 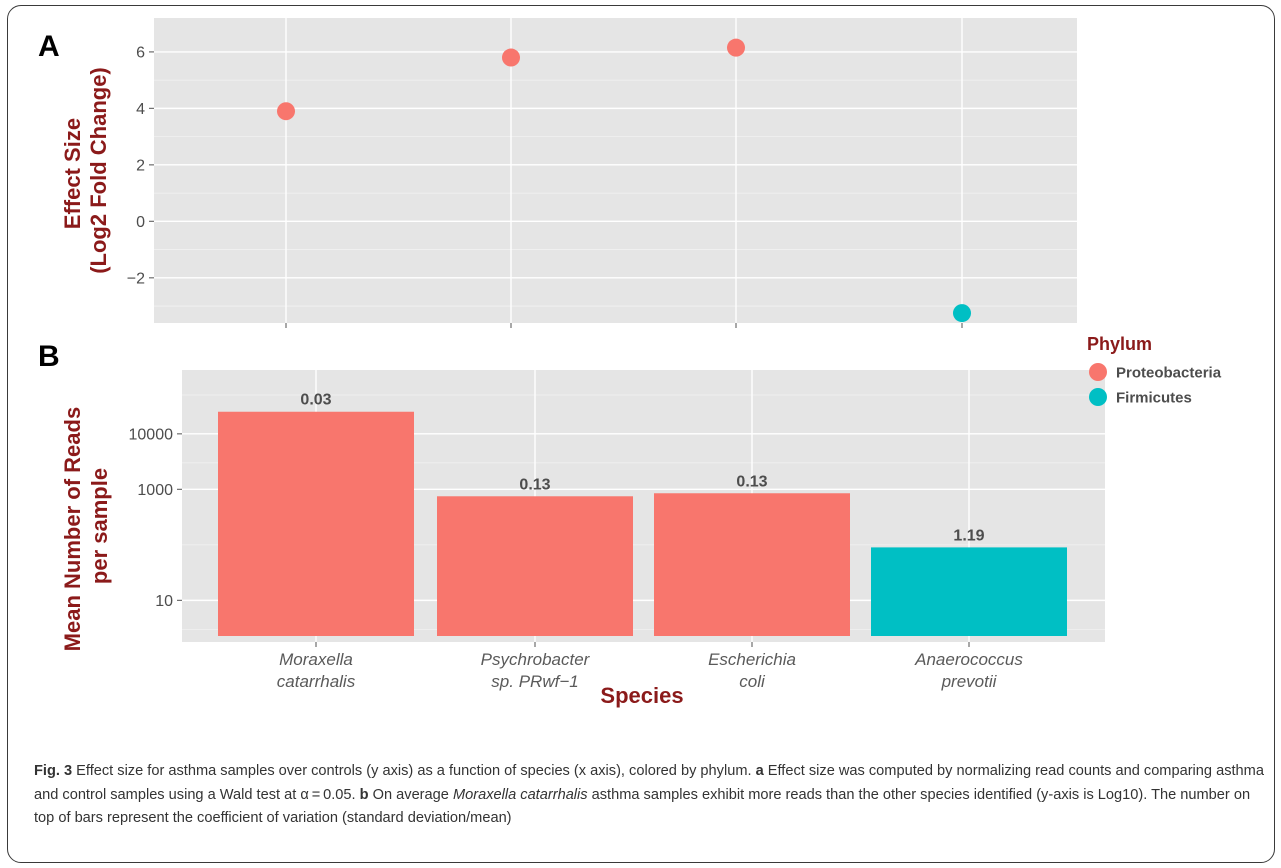 I want to click on x-category-label: prevotii, so click(x=969, y=681).